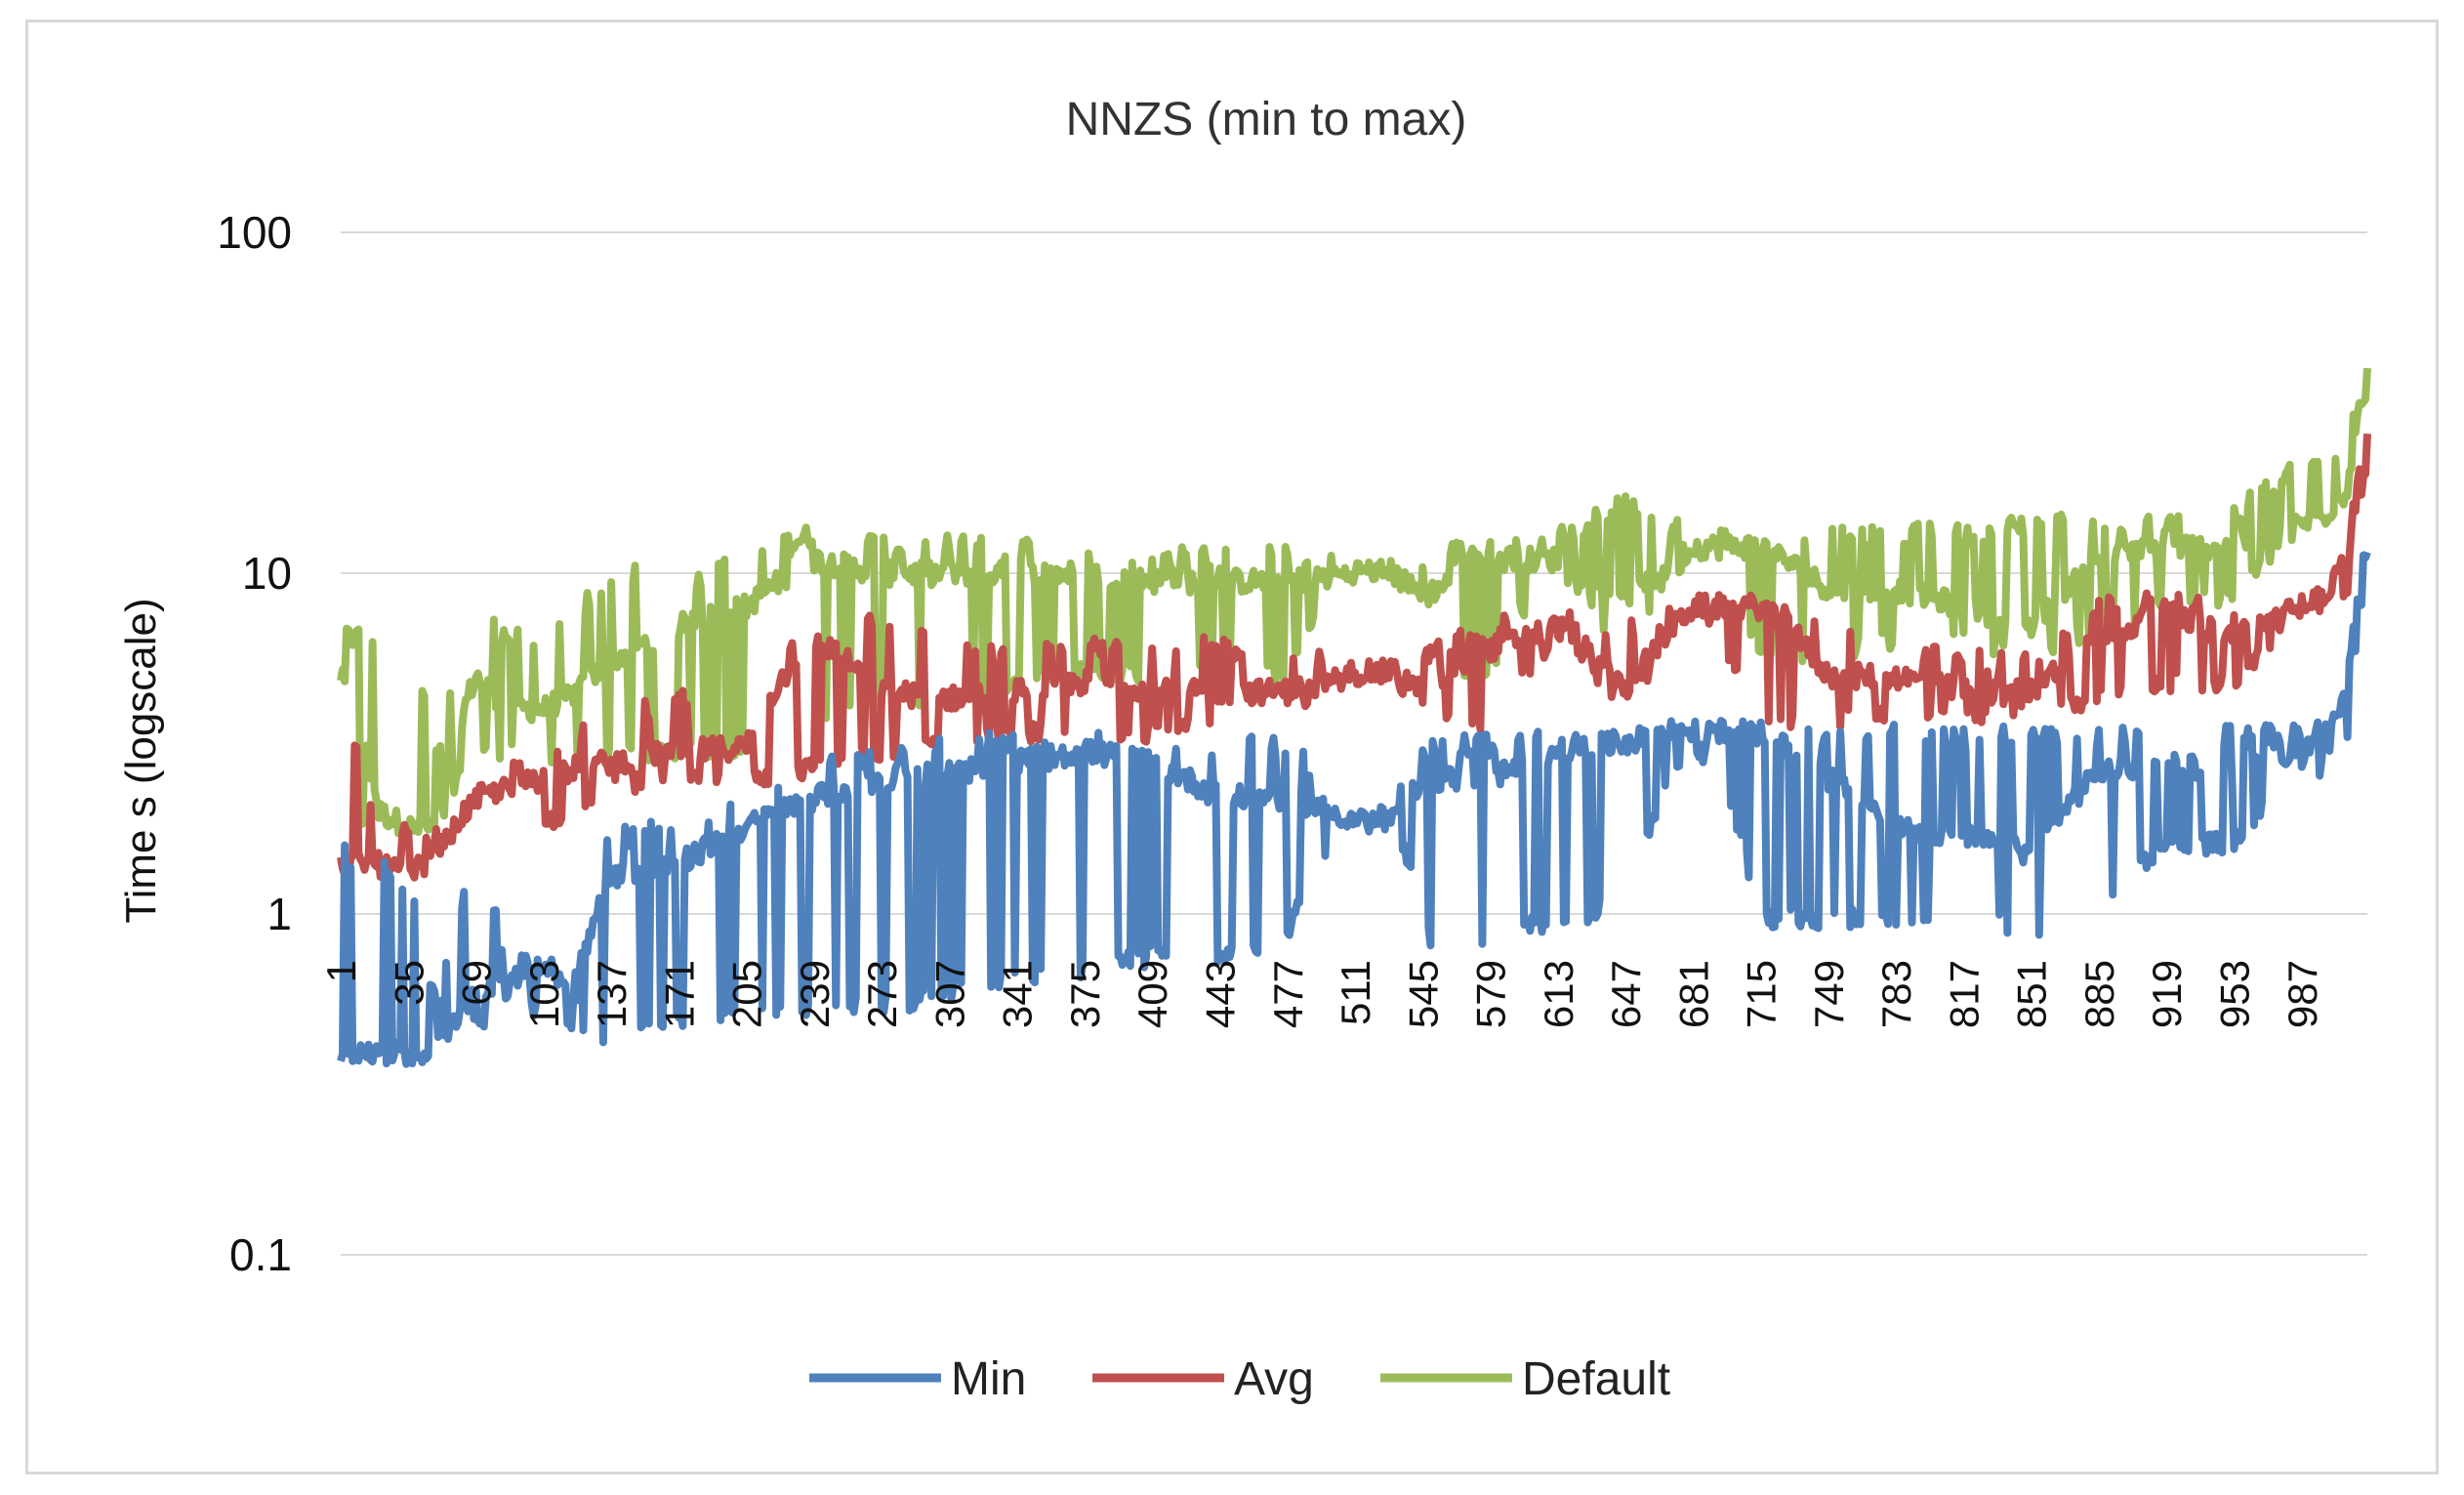  Describe the element at coordinates (267, 573) in the screenshot. I see `y-tick-label: 10` at that location.